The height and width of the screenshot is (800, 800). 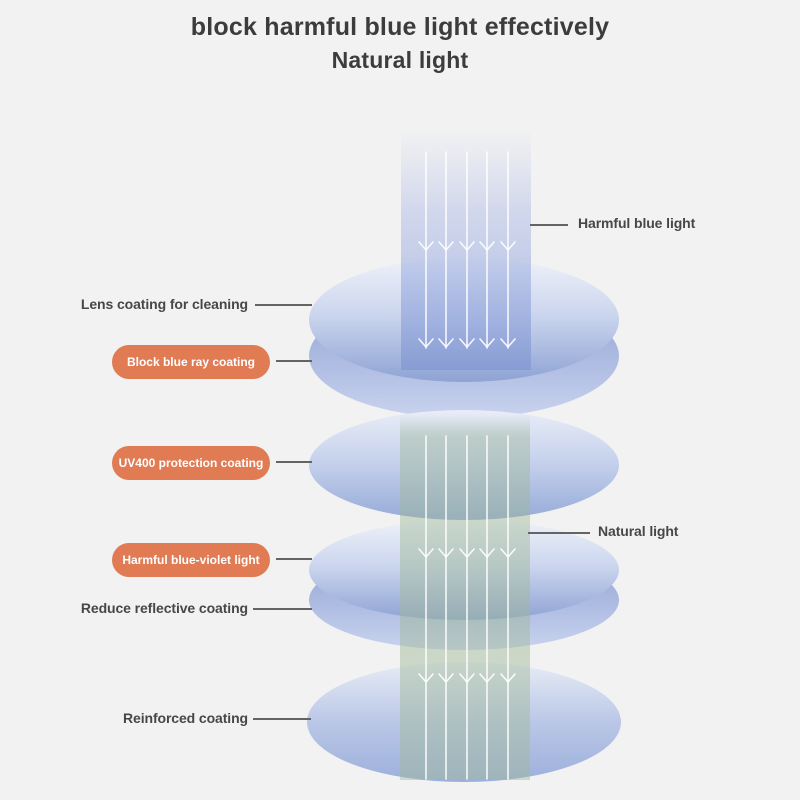 What do you see at coordinates (400, 60) in the screenshot?
I see `page-subtitle: Natural light` at bounding box center [400, 60].